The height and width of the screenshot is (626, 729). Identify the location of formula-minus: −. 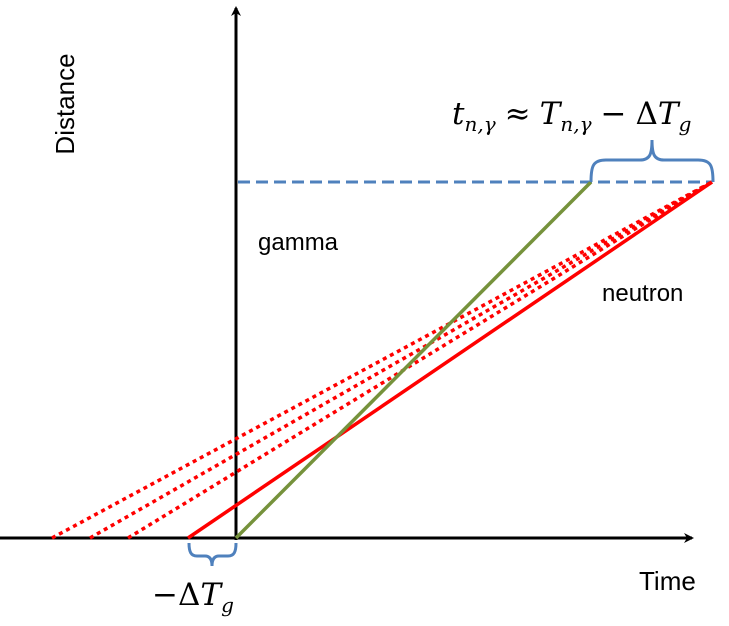
(614, 114).